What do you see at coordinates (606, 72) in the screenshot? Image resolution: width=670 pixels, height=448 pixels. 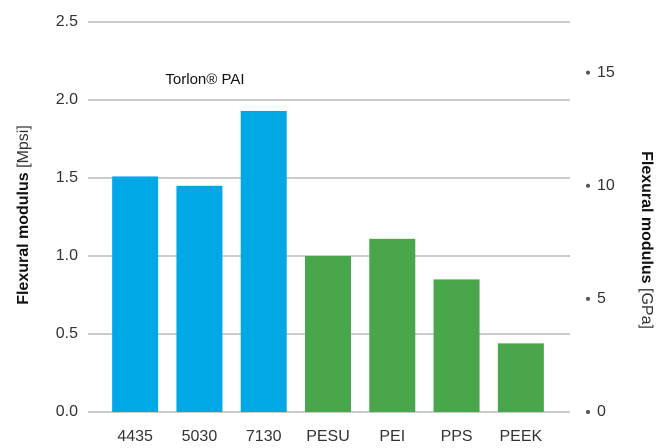 I see `y2-tick-label: 15` at bounding box center [606, 72].